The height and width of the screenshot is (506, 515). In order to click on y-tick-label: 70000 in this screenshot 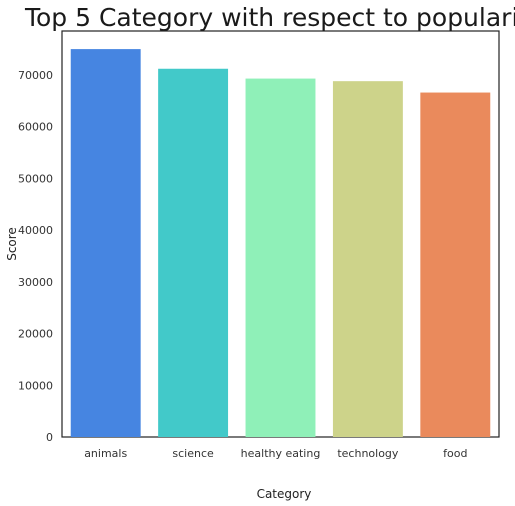, I will do `click(35, 75)`.